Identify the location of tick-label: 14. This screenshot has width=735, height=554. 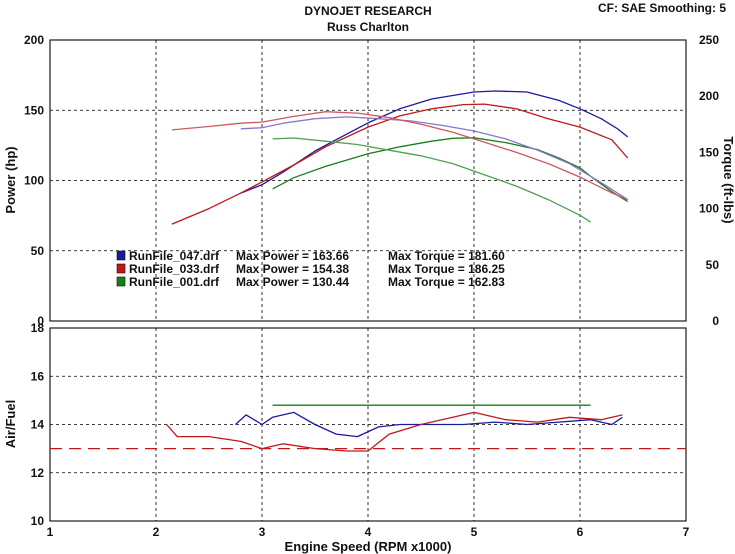
(38, 425).